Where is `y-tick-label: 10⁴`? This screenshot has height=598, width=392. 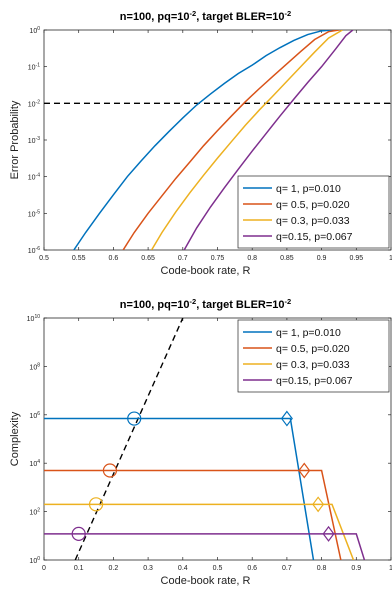 y-tick-label: 10⁴ is located at coordinates (34, 463).